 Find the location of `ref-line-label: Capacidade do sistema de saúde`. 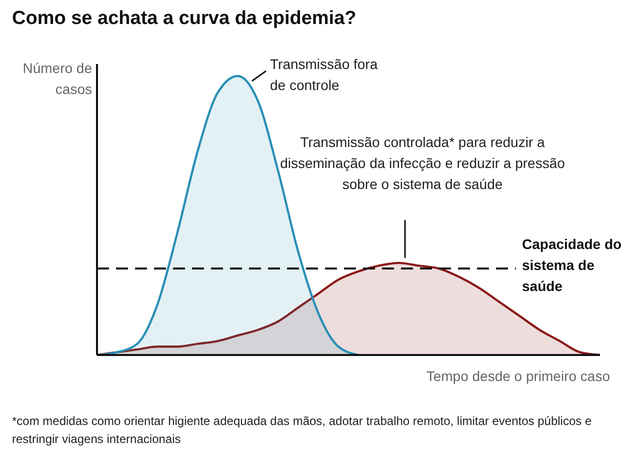

ref-line-label: Capacidade do sistema de saúde is located at coordinates (571, 265).